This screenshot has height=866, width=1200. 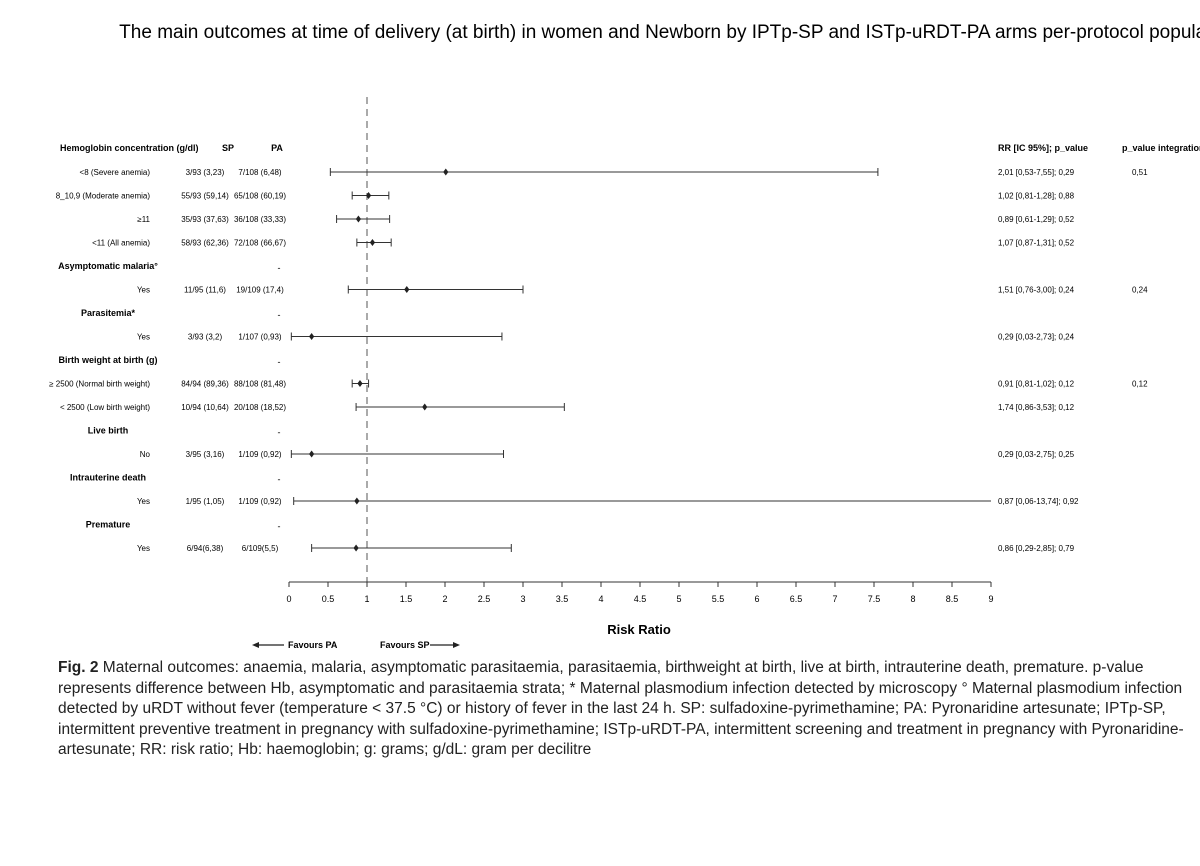 What do you see at coordinates (205, 384) in the screenshot?
I see `sp-value: 84/94 (89,36)` at bounding box center [205, 384].